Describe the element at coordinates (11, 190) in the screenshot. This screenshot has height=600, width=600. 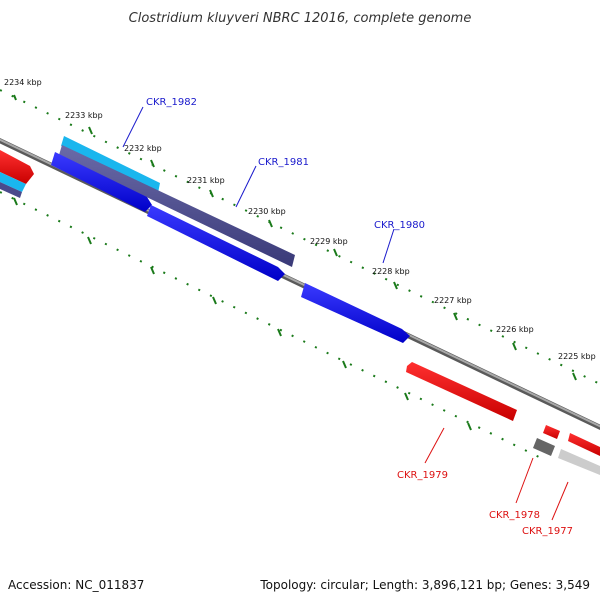
I see `feature-slate-left` at that location.